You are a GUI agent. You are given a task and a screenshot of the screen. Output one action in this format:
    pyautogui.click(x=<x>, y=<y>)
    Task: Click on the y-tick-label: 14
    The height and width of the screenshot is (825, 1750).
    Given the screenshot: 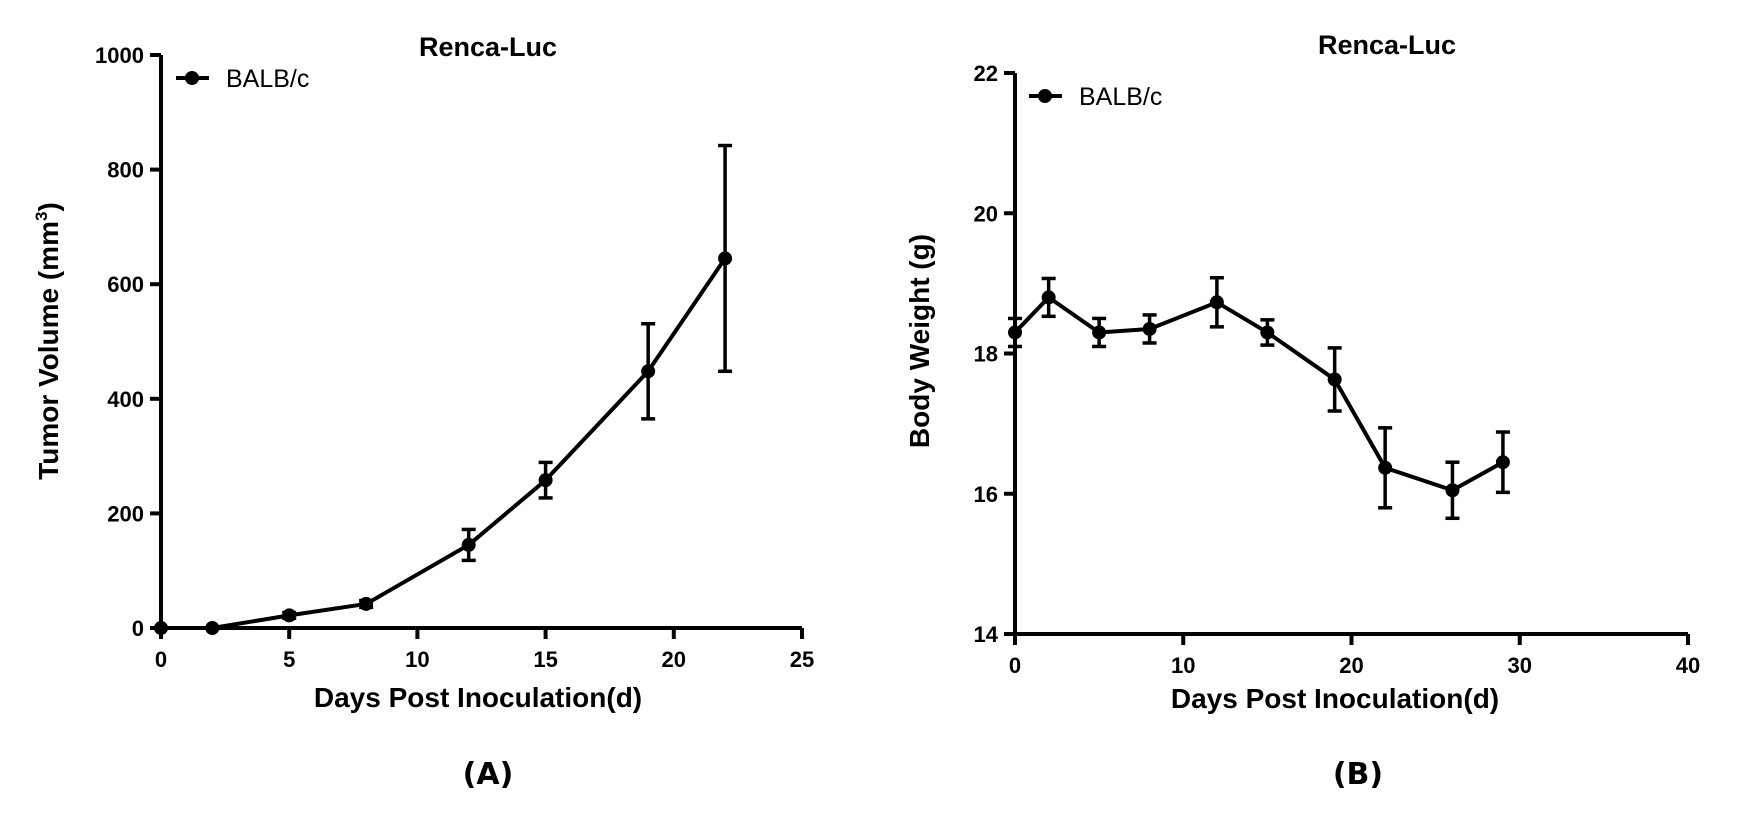 What is the action you would take?
    pyautogui.click(x=986, y=634)
    